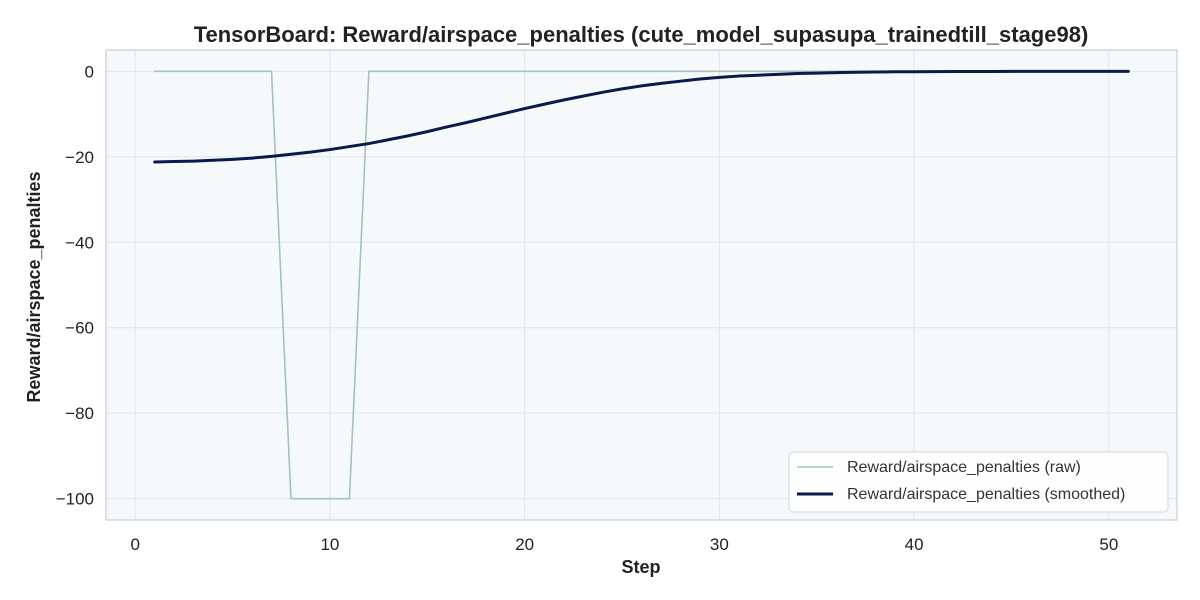  Describe the element at coordinates (79, 242) in the screenshot. I see `y-tick-label: −40` at that location.